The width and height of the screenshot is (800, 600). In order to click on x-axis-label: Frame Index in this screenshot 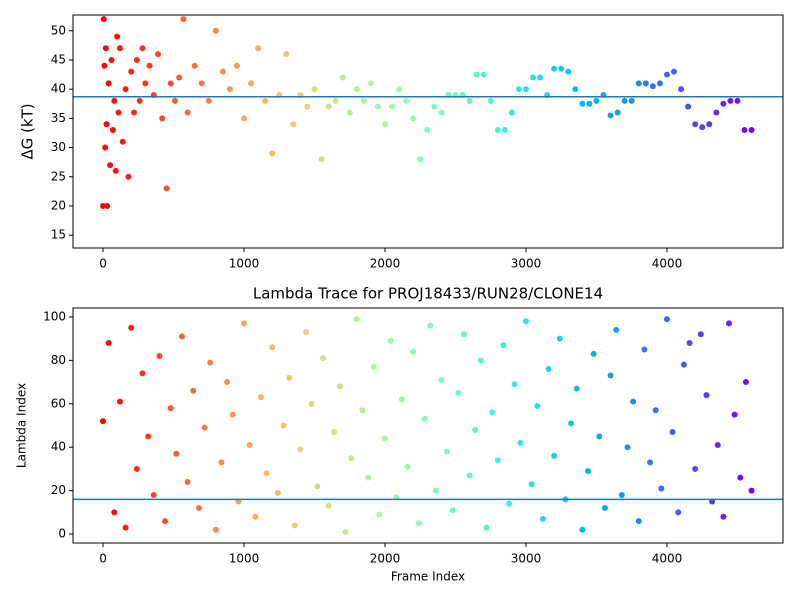, I will do `click(428, 577)`.